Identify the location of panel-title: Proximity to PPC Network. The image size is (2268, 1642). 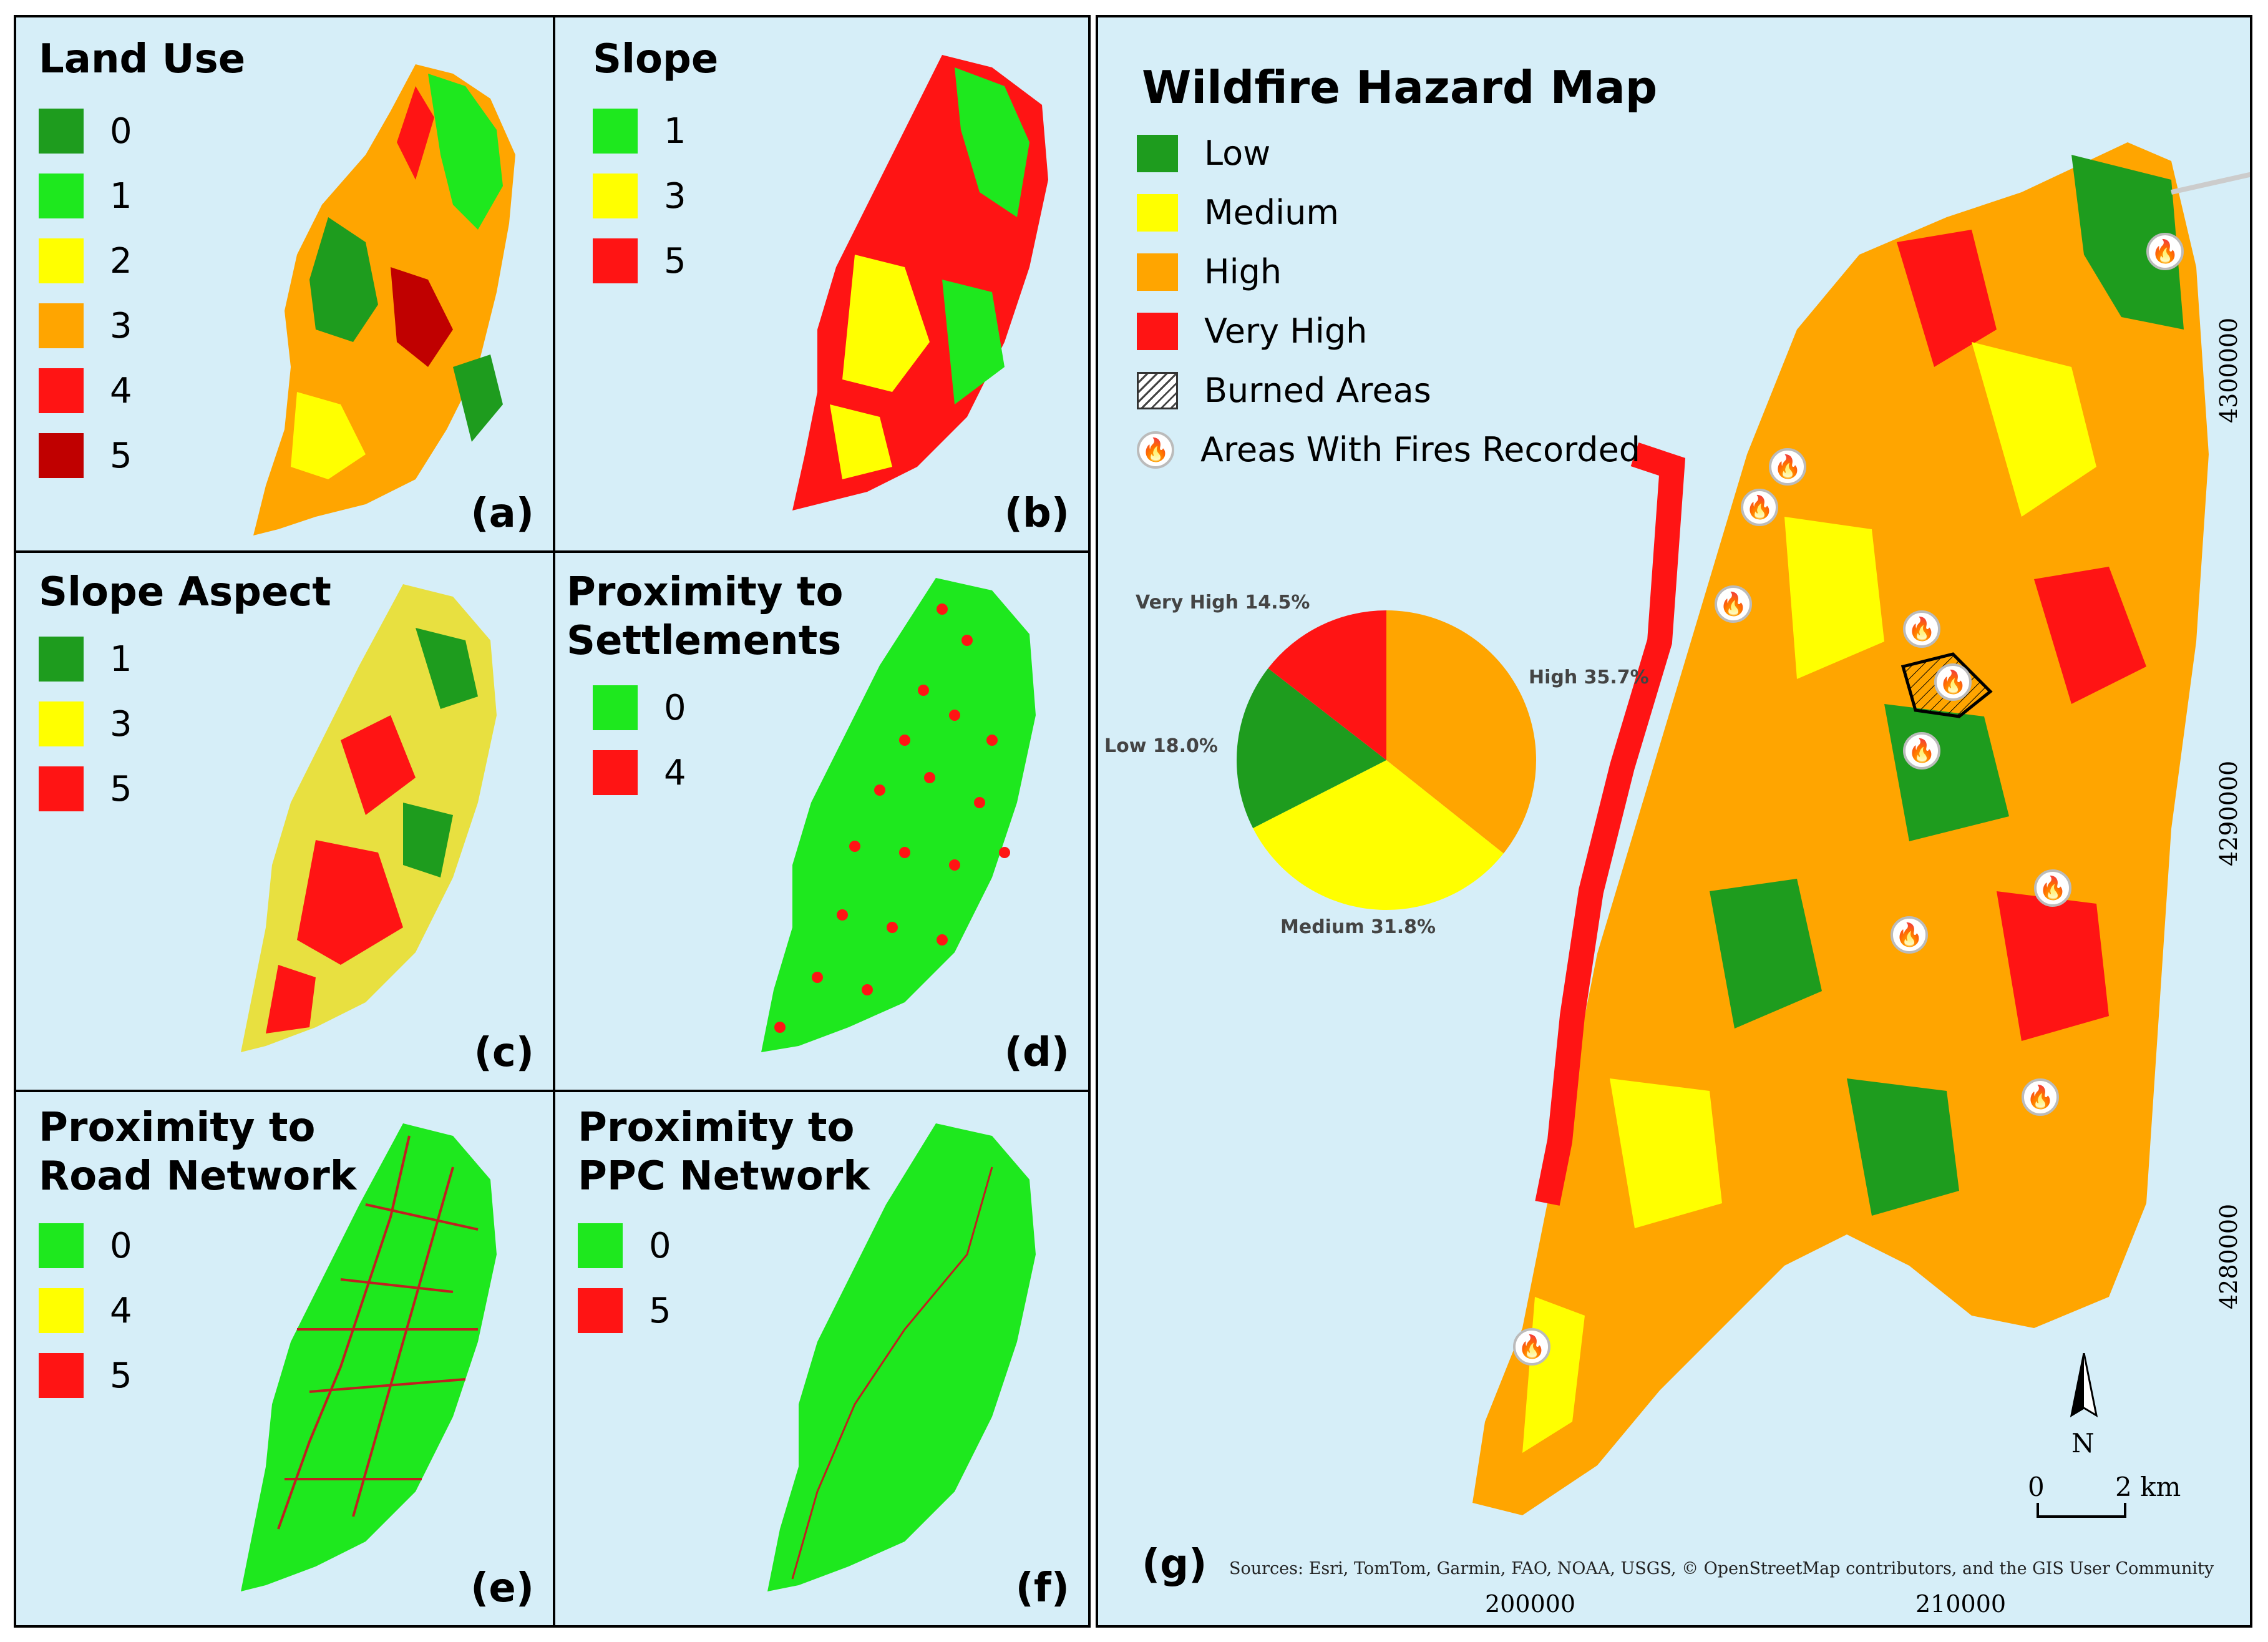
(724, 1152).